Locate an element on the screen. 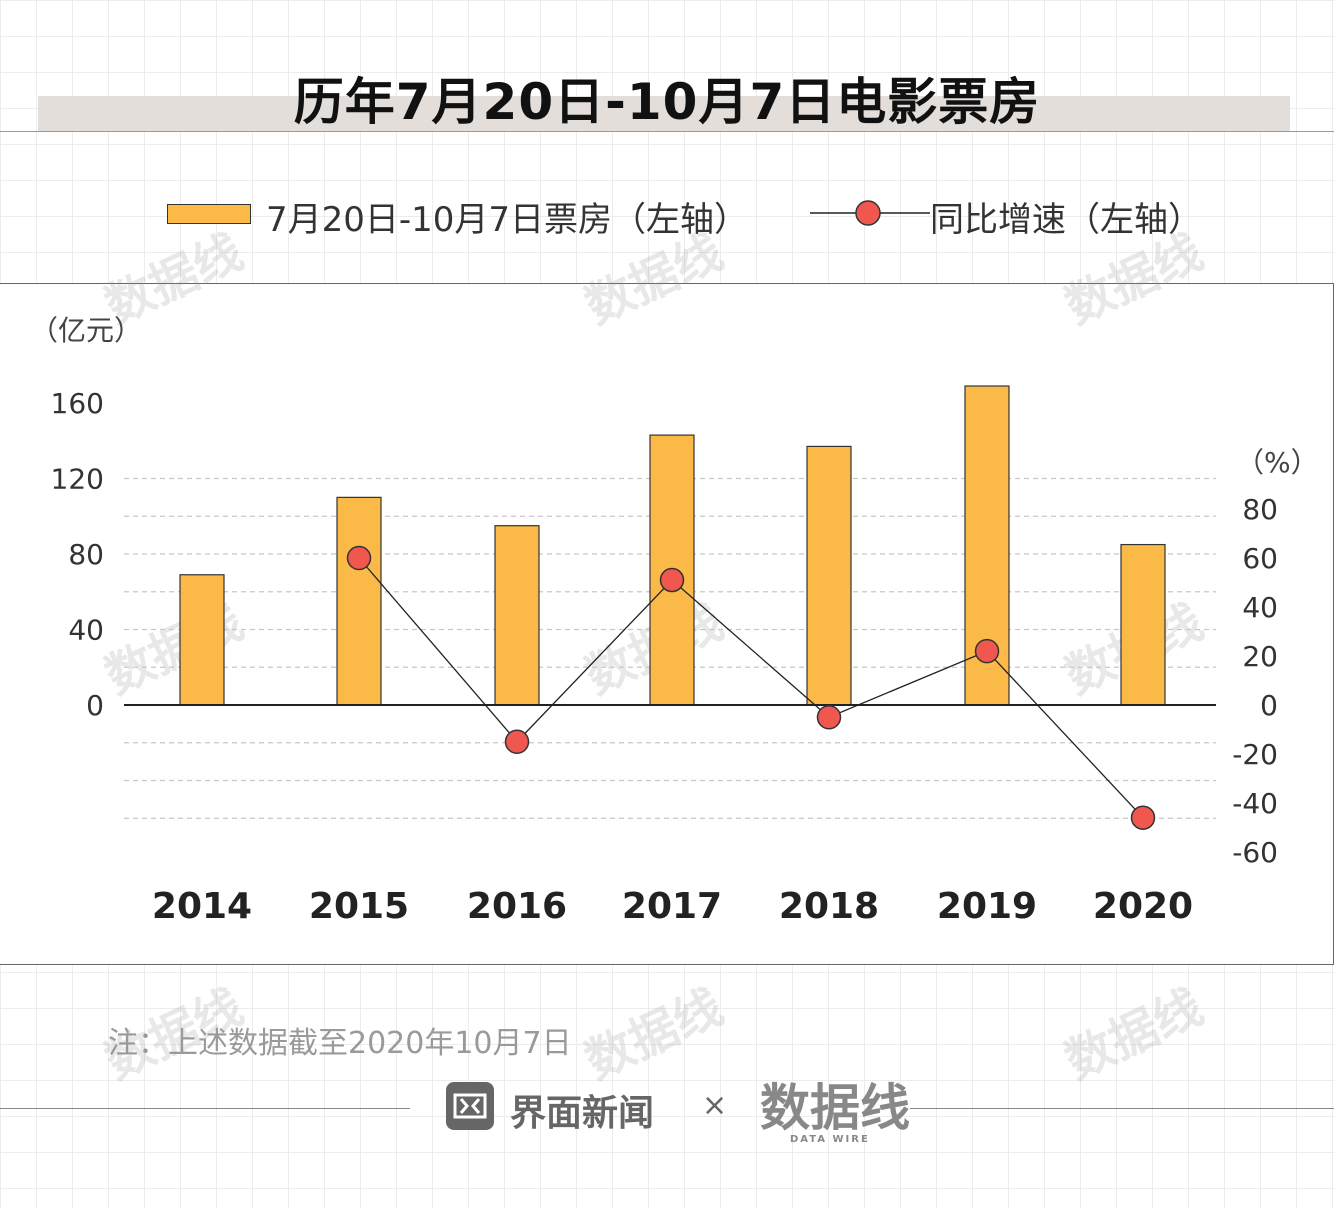  right-axis-tick-label: -40 is located at coordinates (1255, 803).